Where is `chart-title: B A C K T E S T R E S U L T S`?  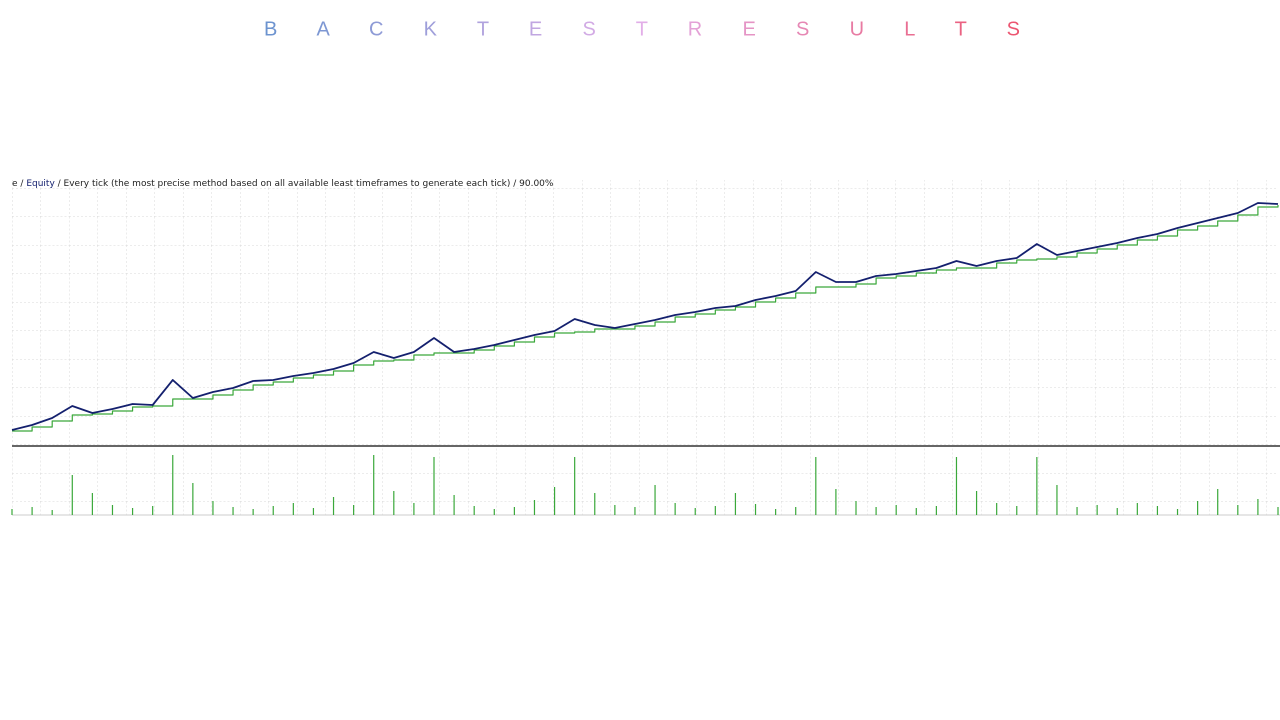 chart-title: B A C K T E S T R E S U L T S is located at coordinates (642, 29).